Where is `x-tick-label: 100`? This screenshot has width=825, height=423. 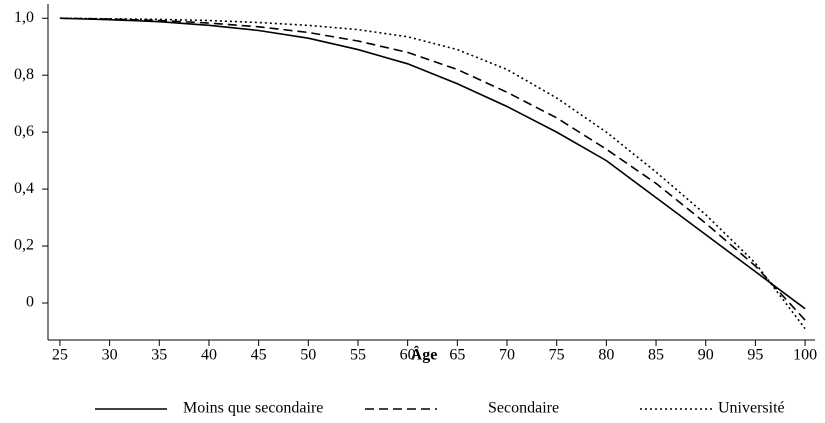
x-tick-label: 100 is located at coordinates (805, 355).